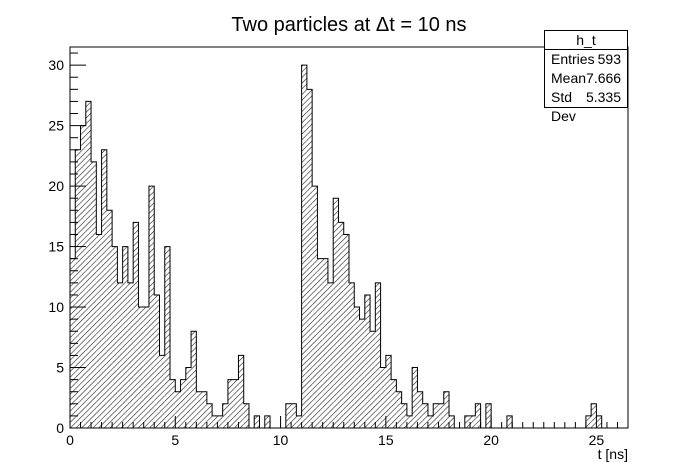 This screenshot has height=476, width=698. I want to click on stats-mean-row: Mean 7.666, so click(586, 78).